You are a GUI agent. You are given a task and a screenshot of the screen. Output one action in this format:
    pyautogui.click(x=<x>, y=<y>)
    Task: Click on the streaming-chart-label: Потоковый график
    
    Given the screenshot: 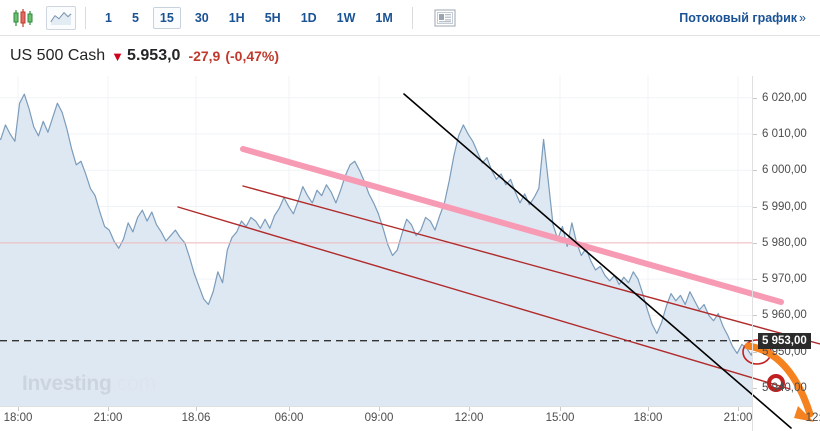 What is the action you would take?
    pyautogui.click(x=738, y=17)
    